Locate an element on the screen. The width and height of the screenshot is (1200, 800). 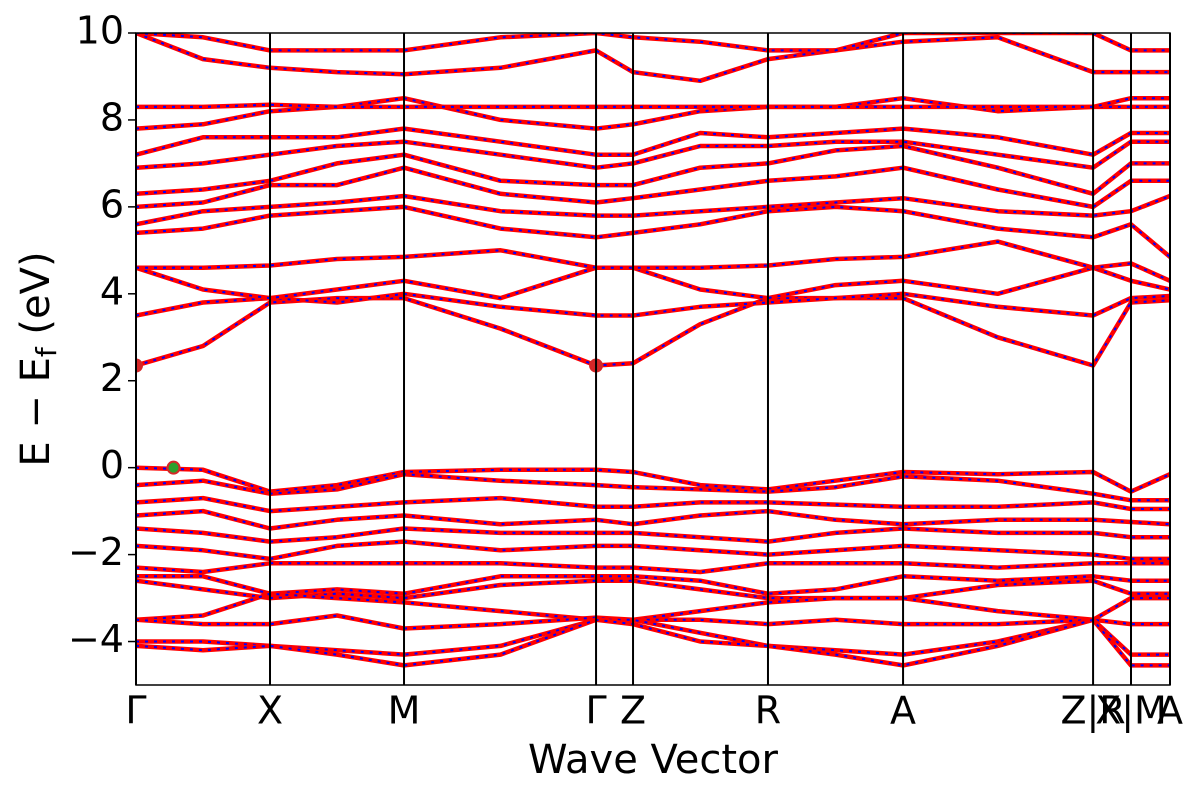
y-tick-label: 10 is located at coordinates (100, 31).